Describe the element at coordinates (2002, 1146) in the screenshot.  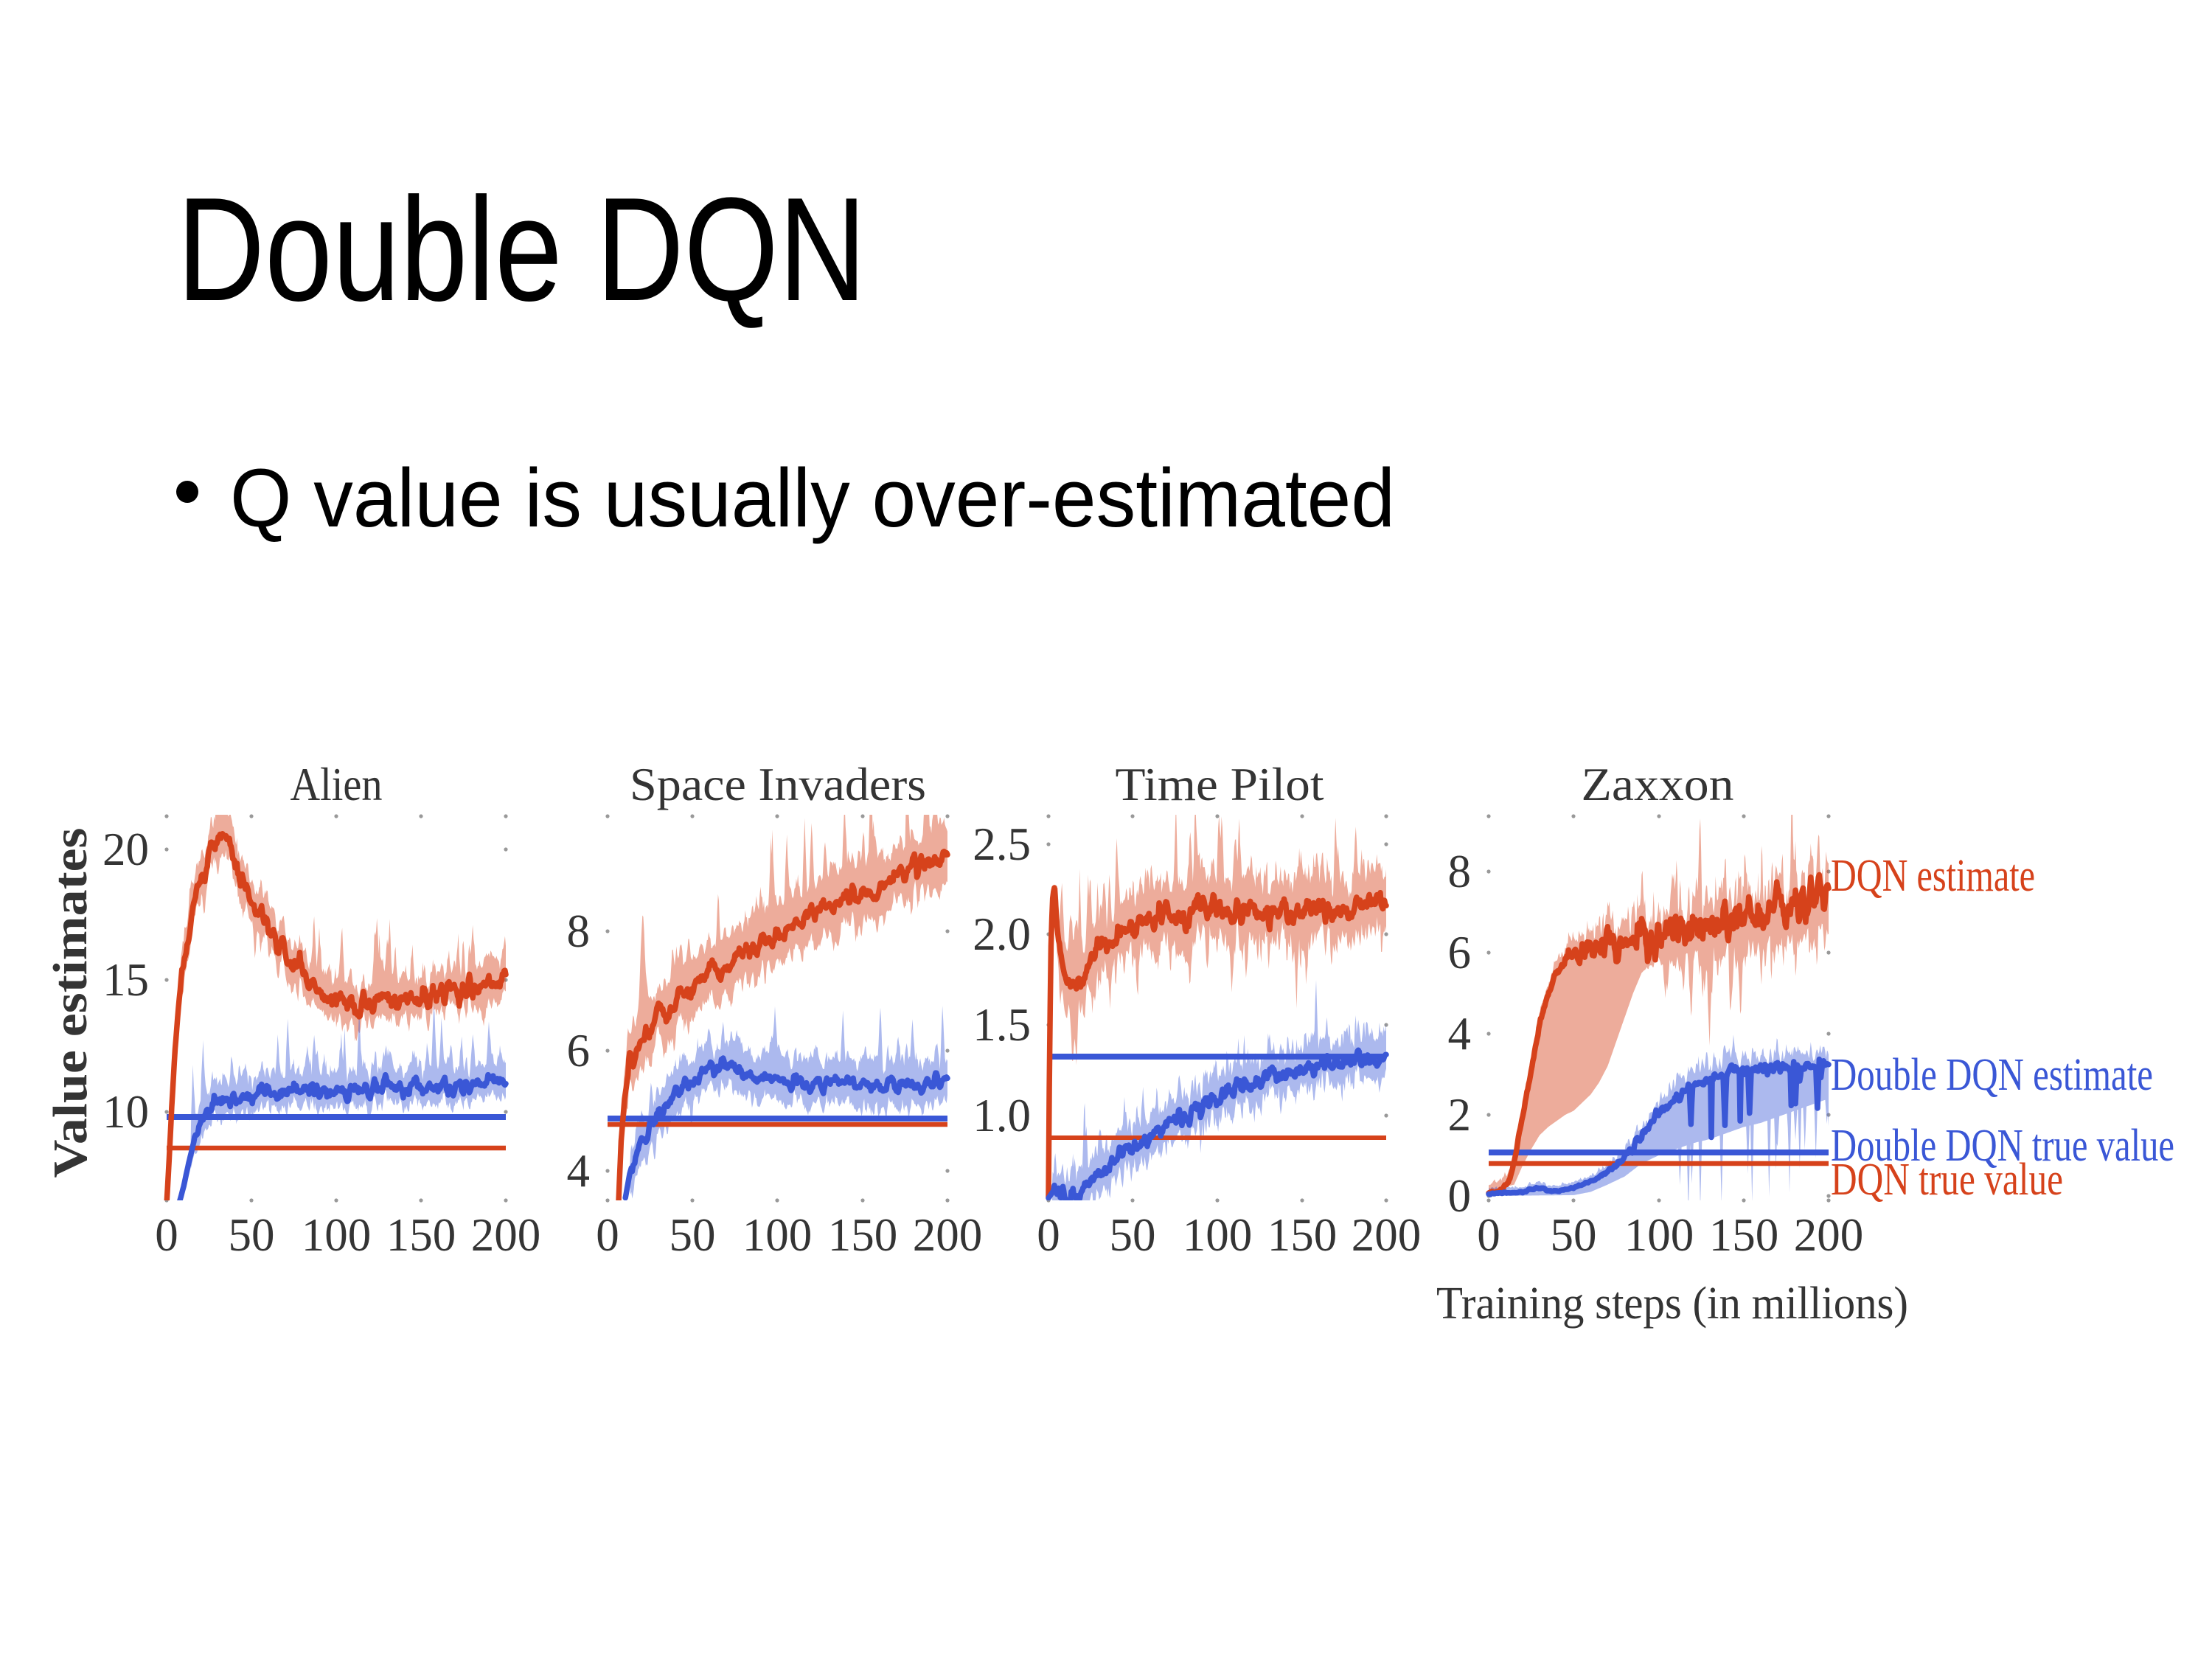
I see `svg-text: Double DQN true value` at that location.